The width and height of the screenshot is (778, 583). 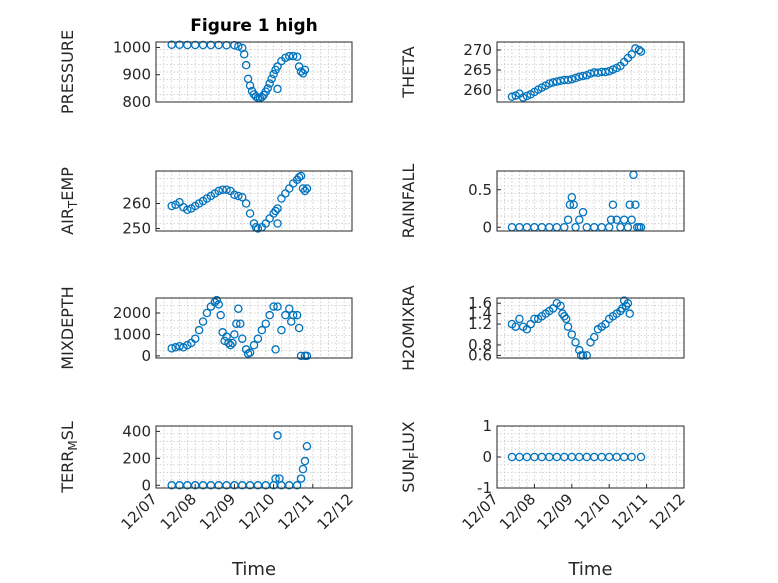 What do you see at coordinates (254, 26) in the screenshot?
I see `chart-title: Figure 1 high` at bounding box center [254, 26].